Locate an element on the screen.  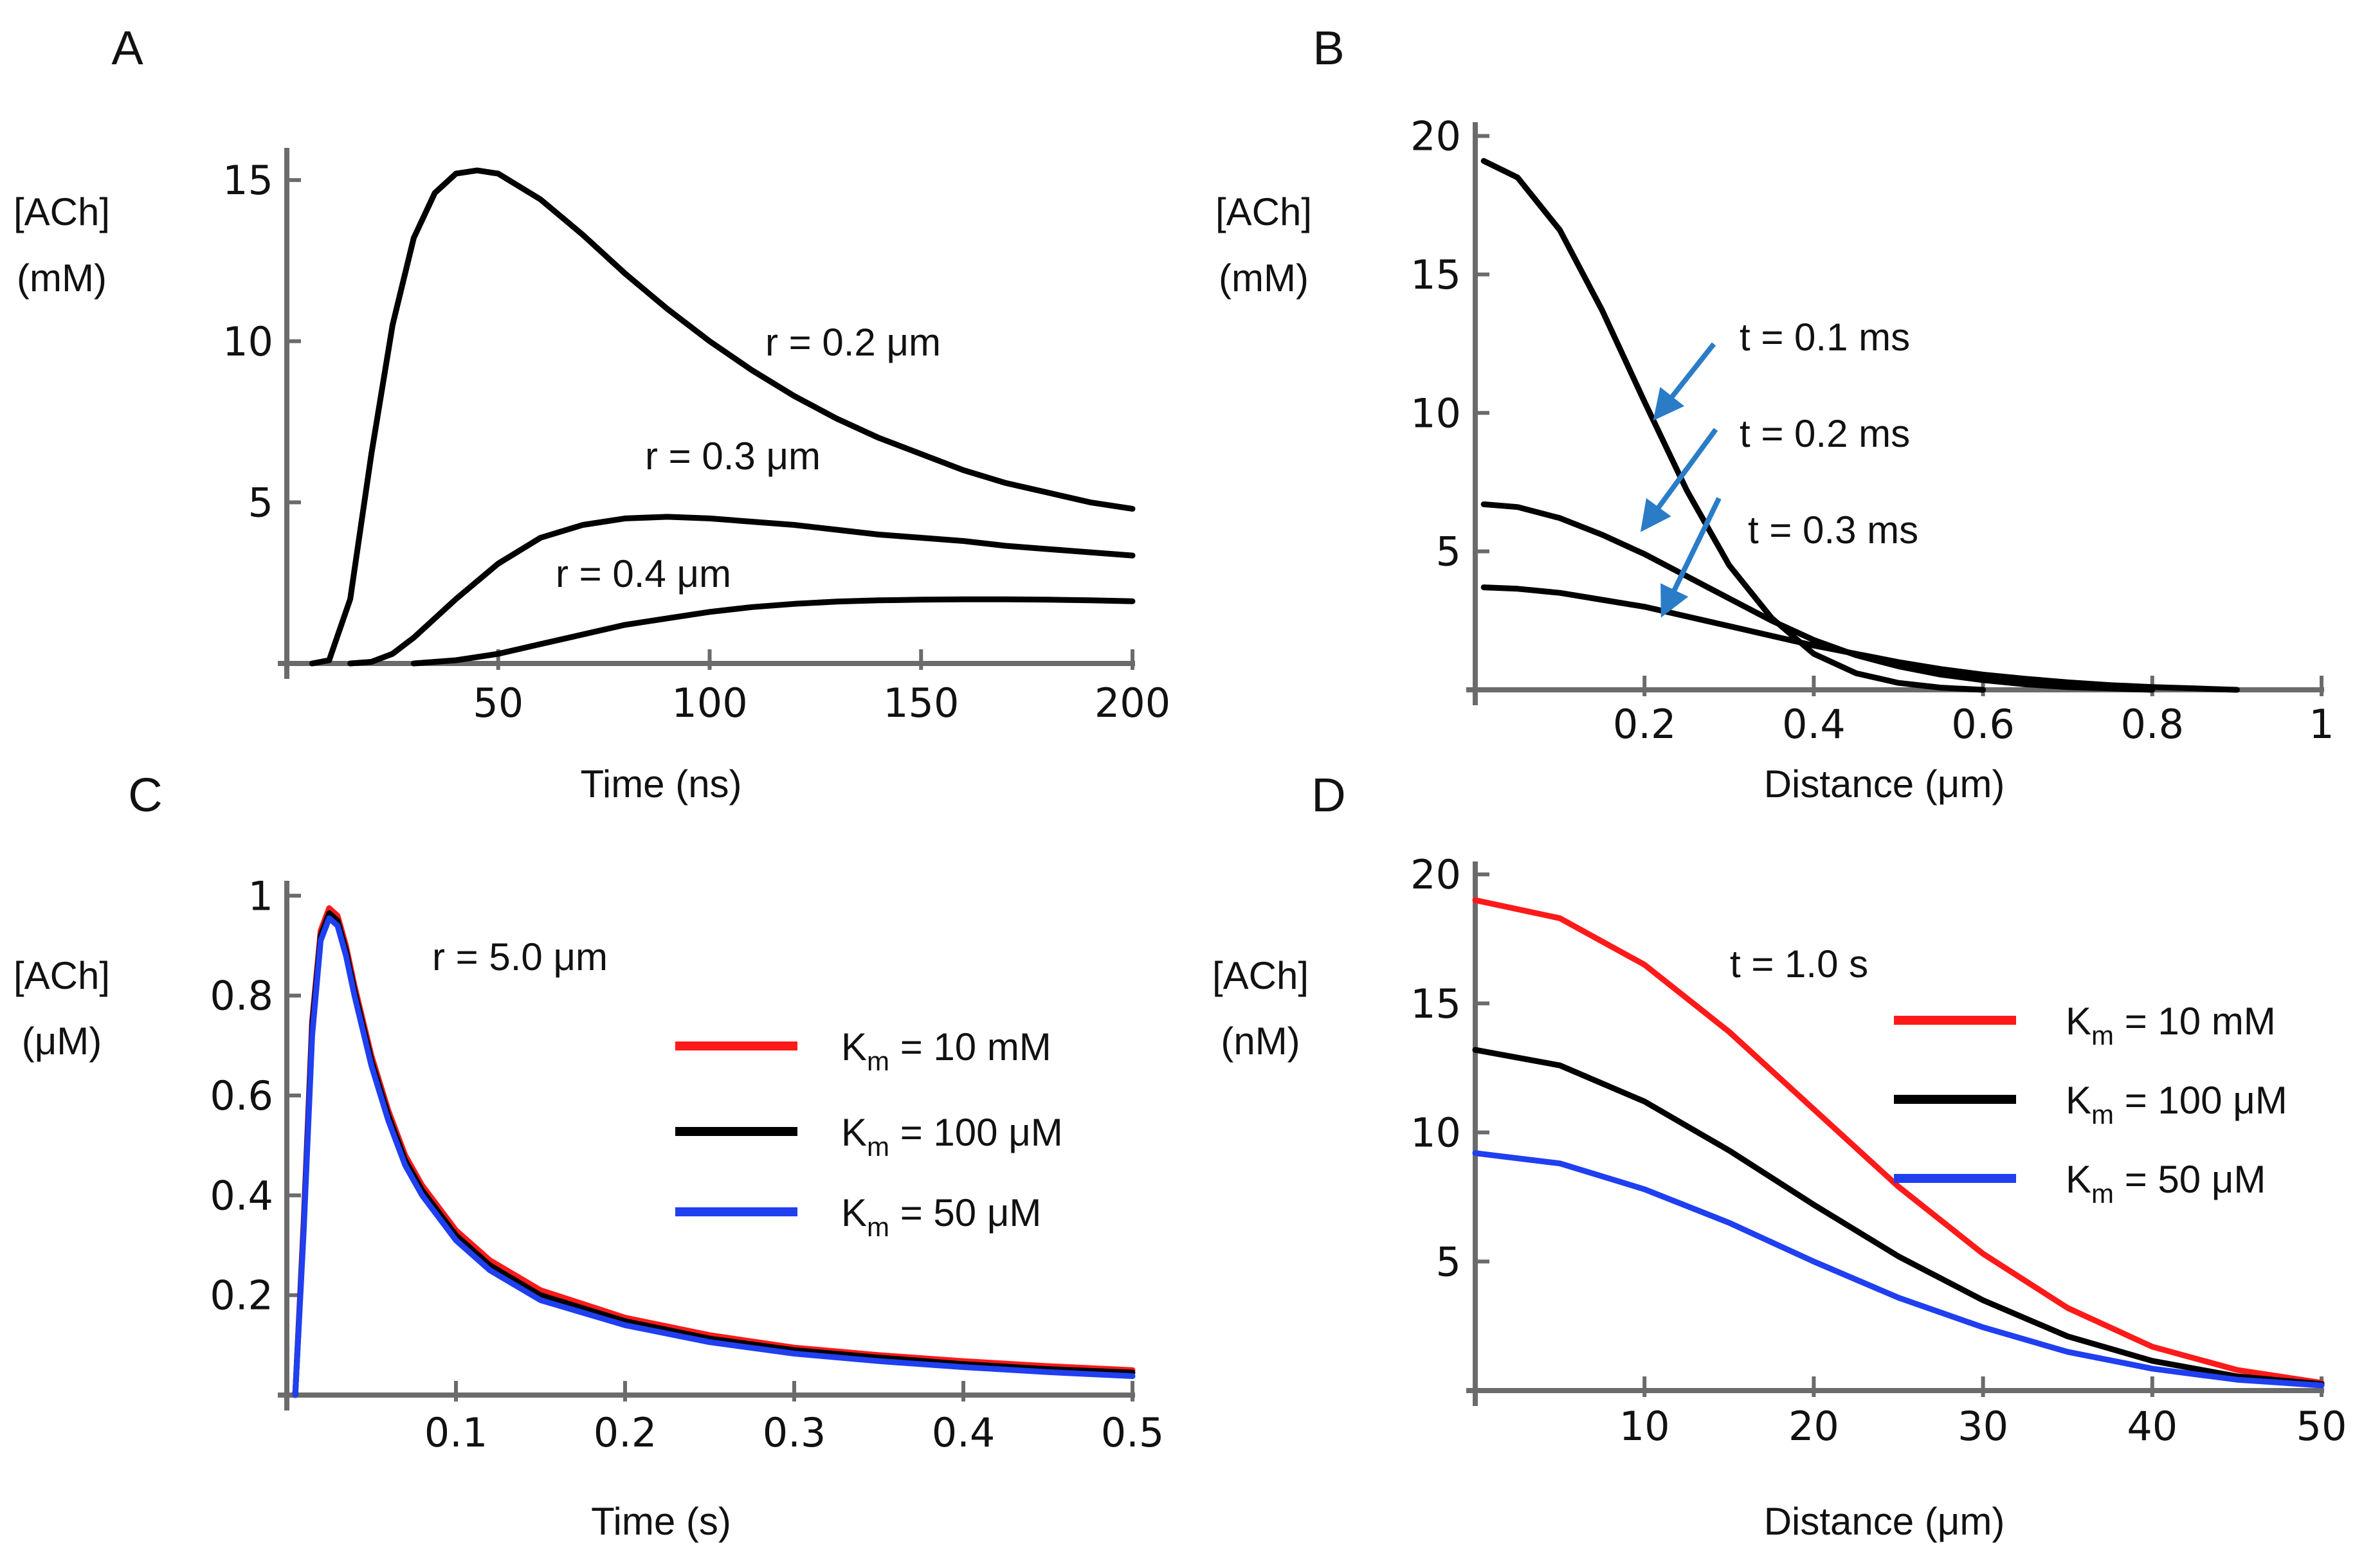
x-tick-label: 30 is located at coordinates (1983, 1426).